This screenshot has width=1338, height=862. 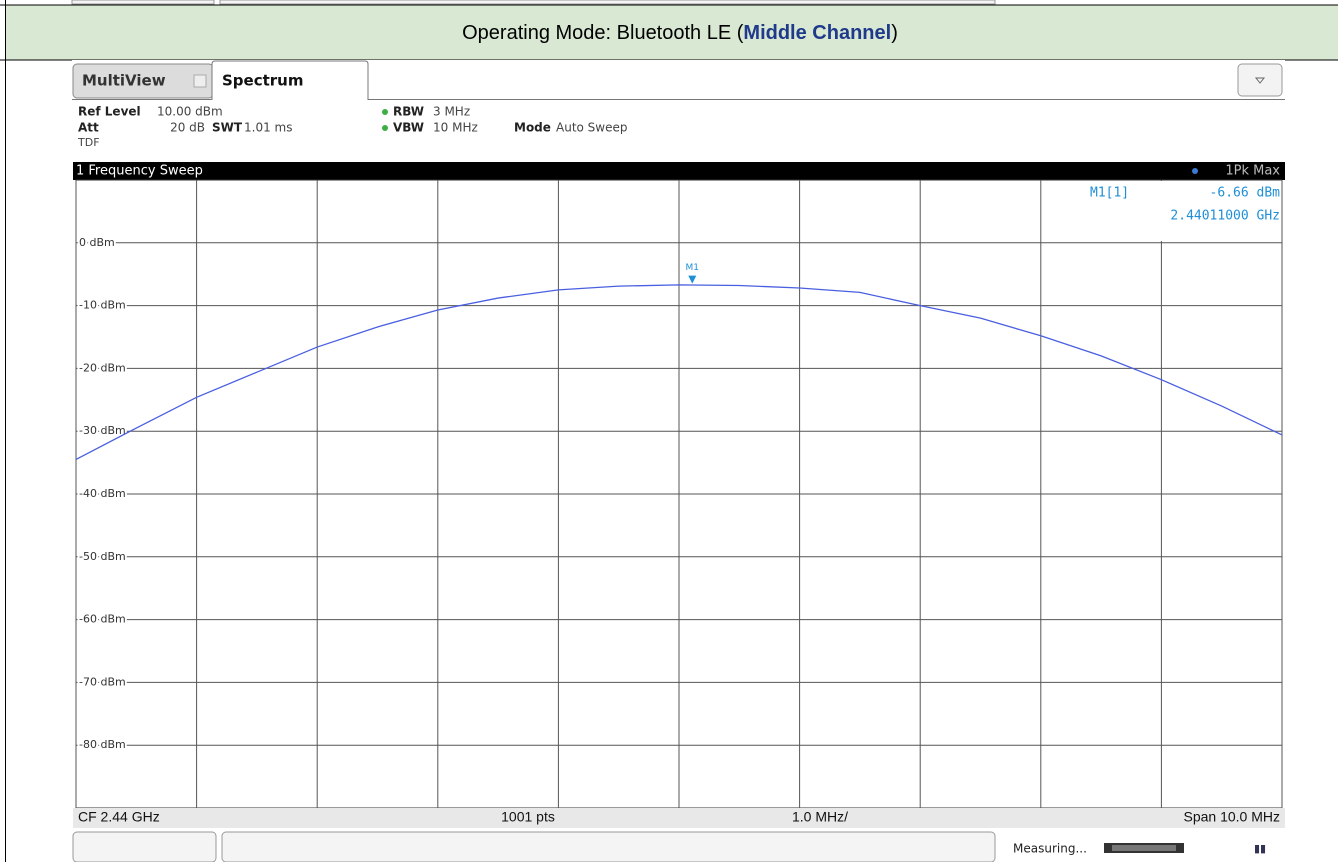 I want to click on footer-label: 1001 pts, so click(x=528, y=817).